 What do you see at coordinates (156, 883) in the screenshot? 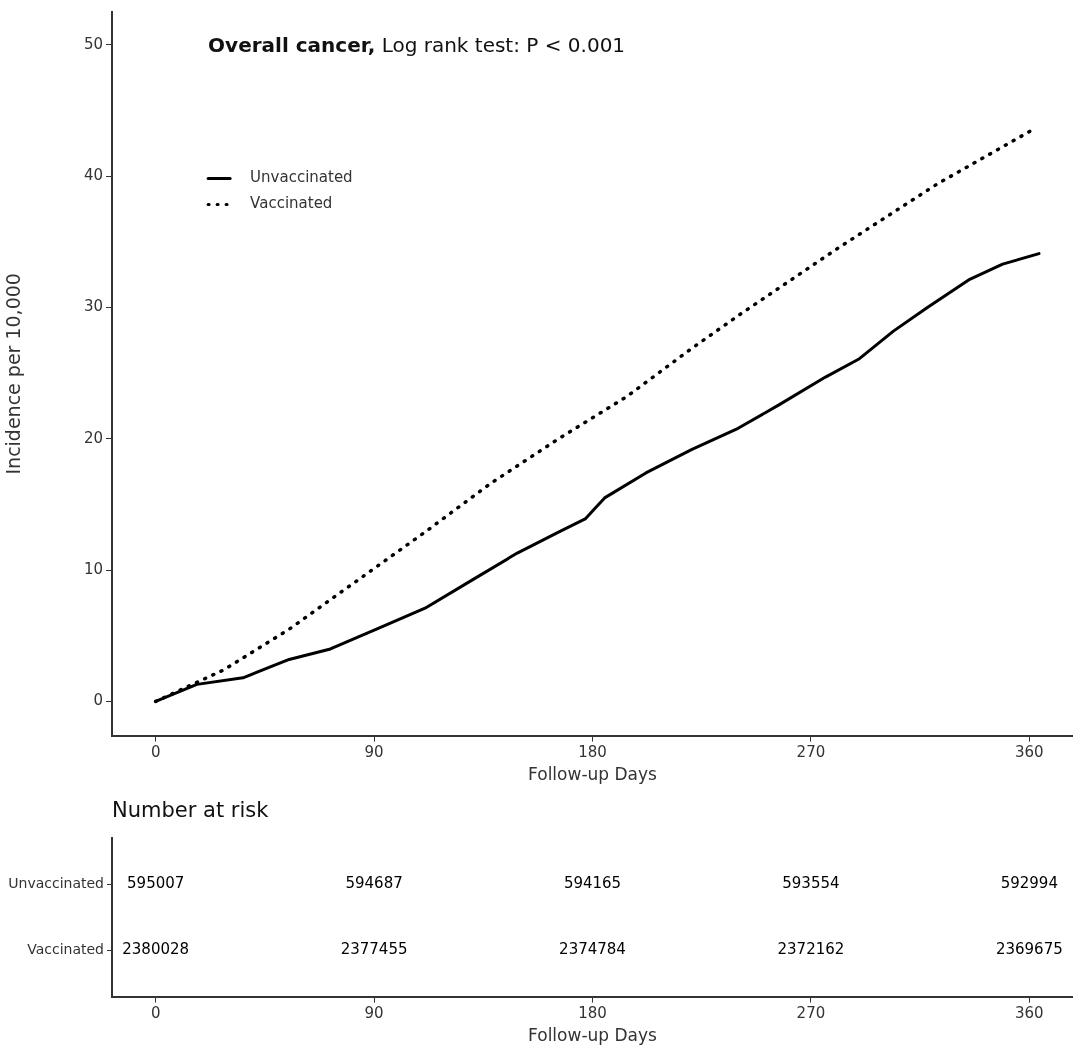
I see `data-label: 595007` at bounding box center [156, 883].